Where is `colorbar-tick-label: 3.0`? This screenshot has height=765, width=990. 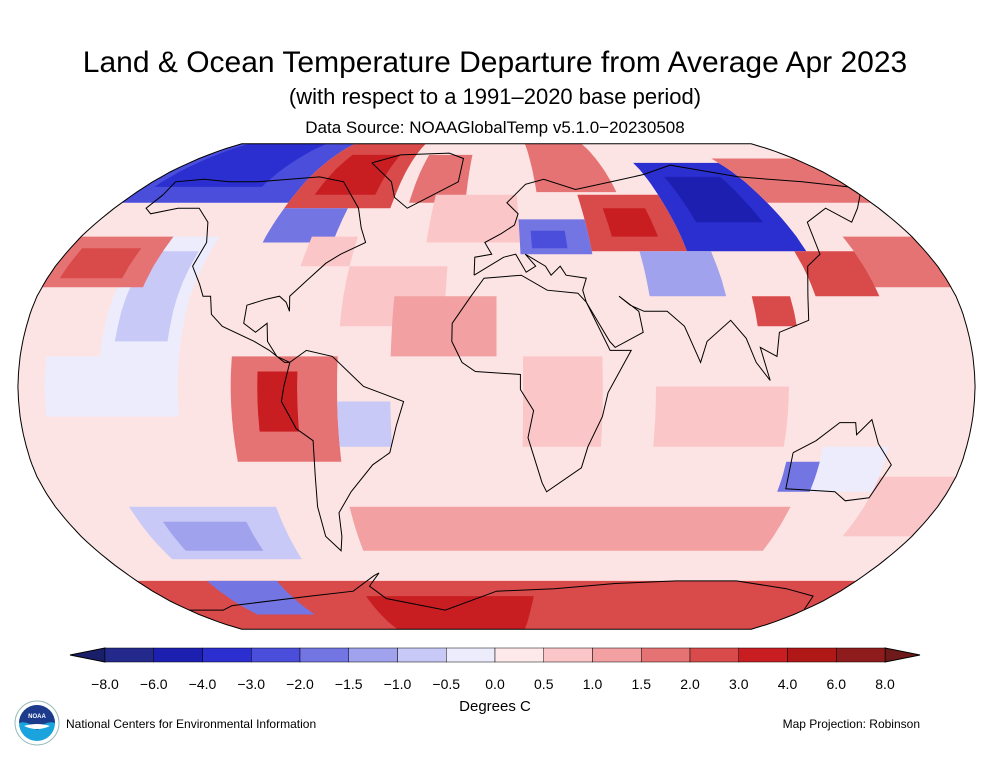
colorbar-tick-label: 3.0 is located at coordinates (739, 684).